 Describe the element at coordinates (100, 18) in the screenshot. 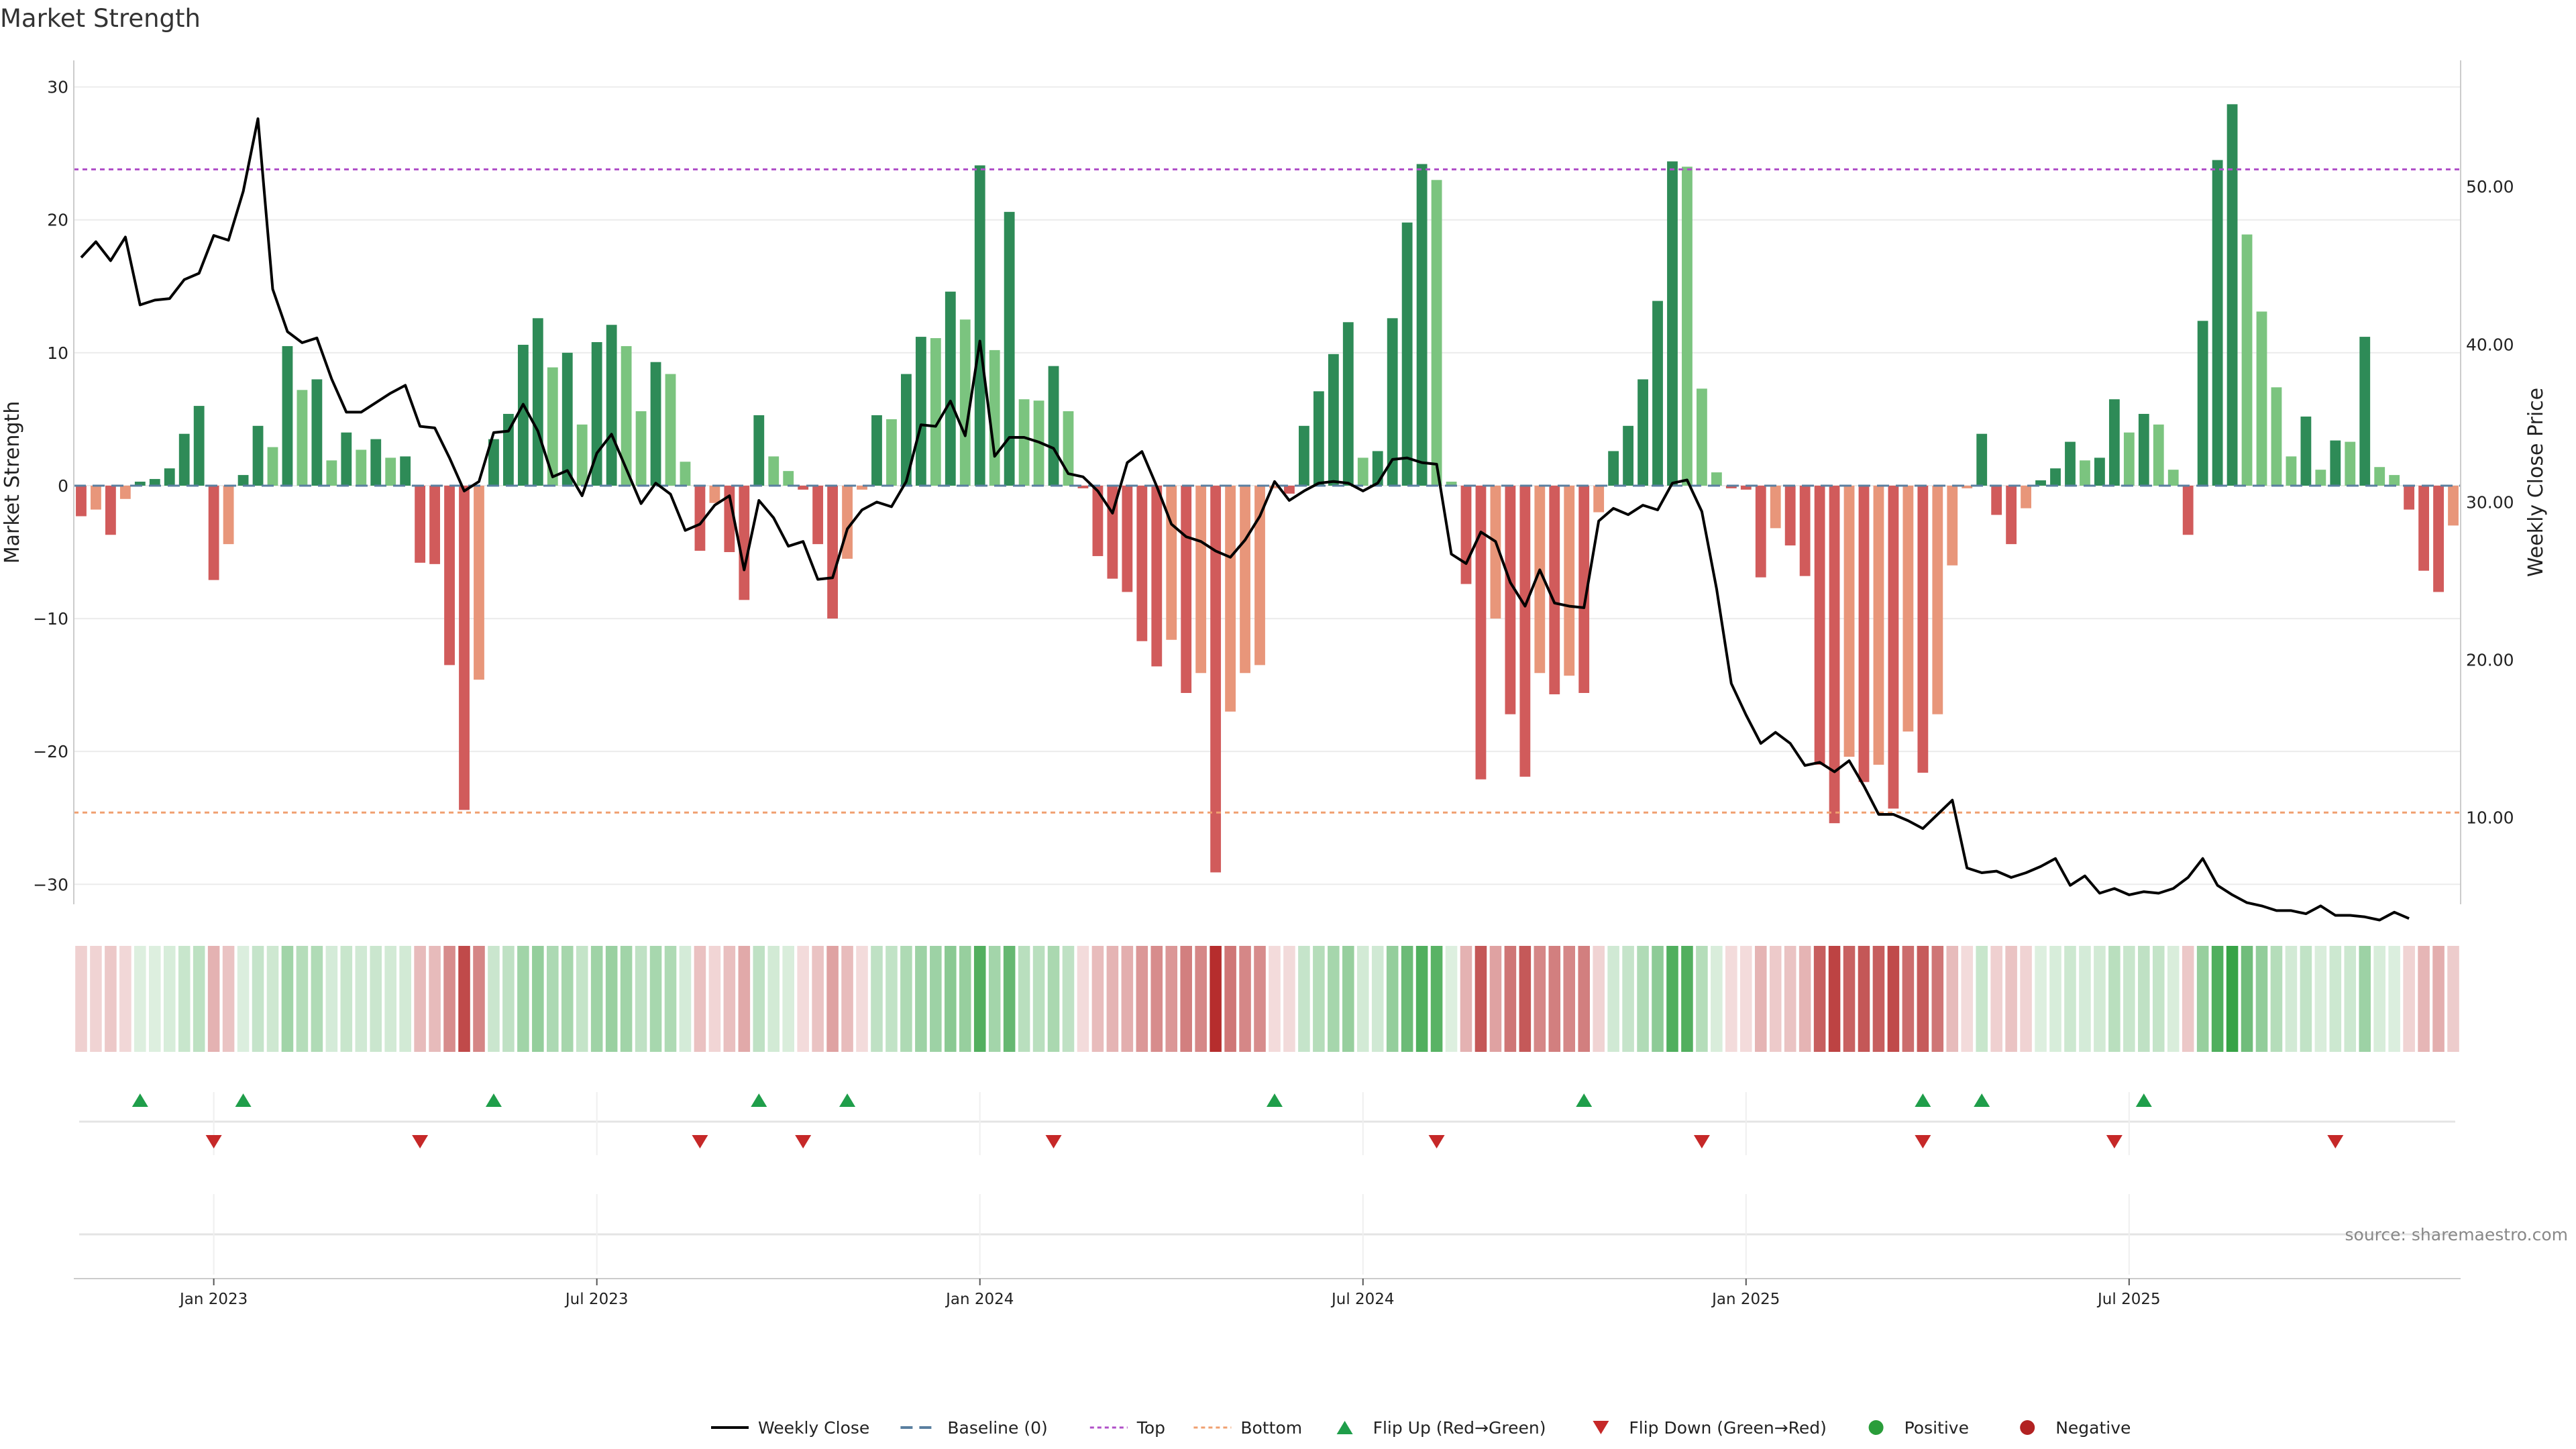

I see `chart-title: Market Strength` at that location.